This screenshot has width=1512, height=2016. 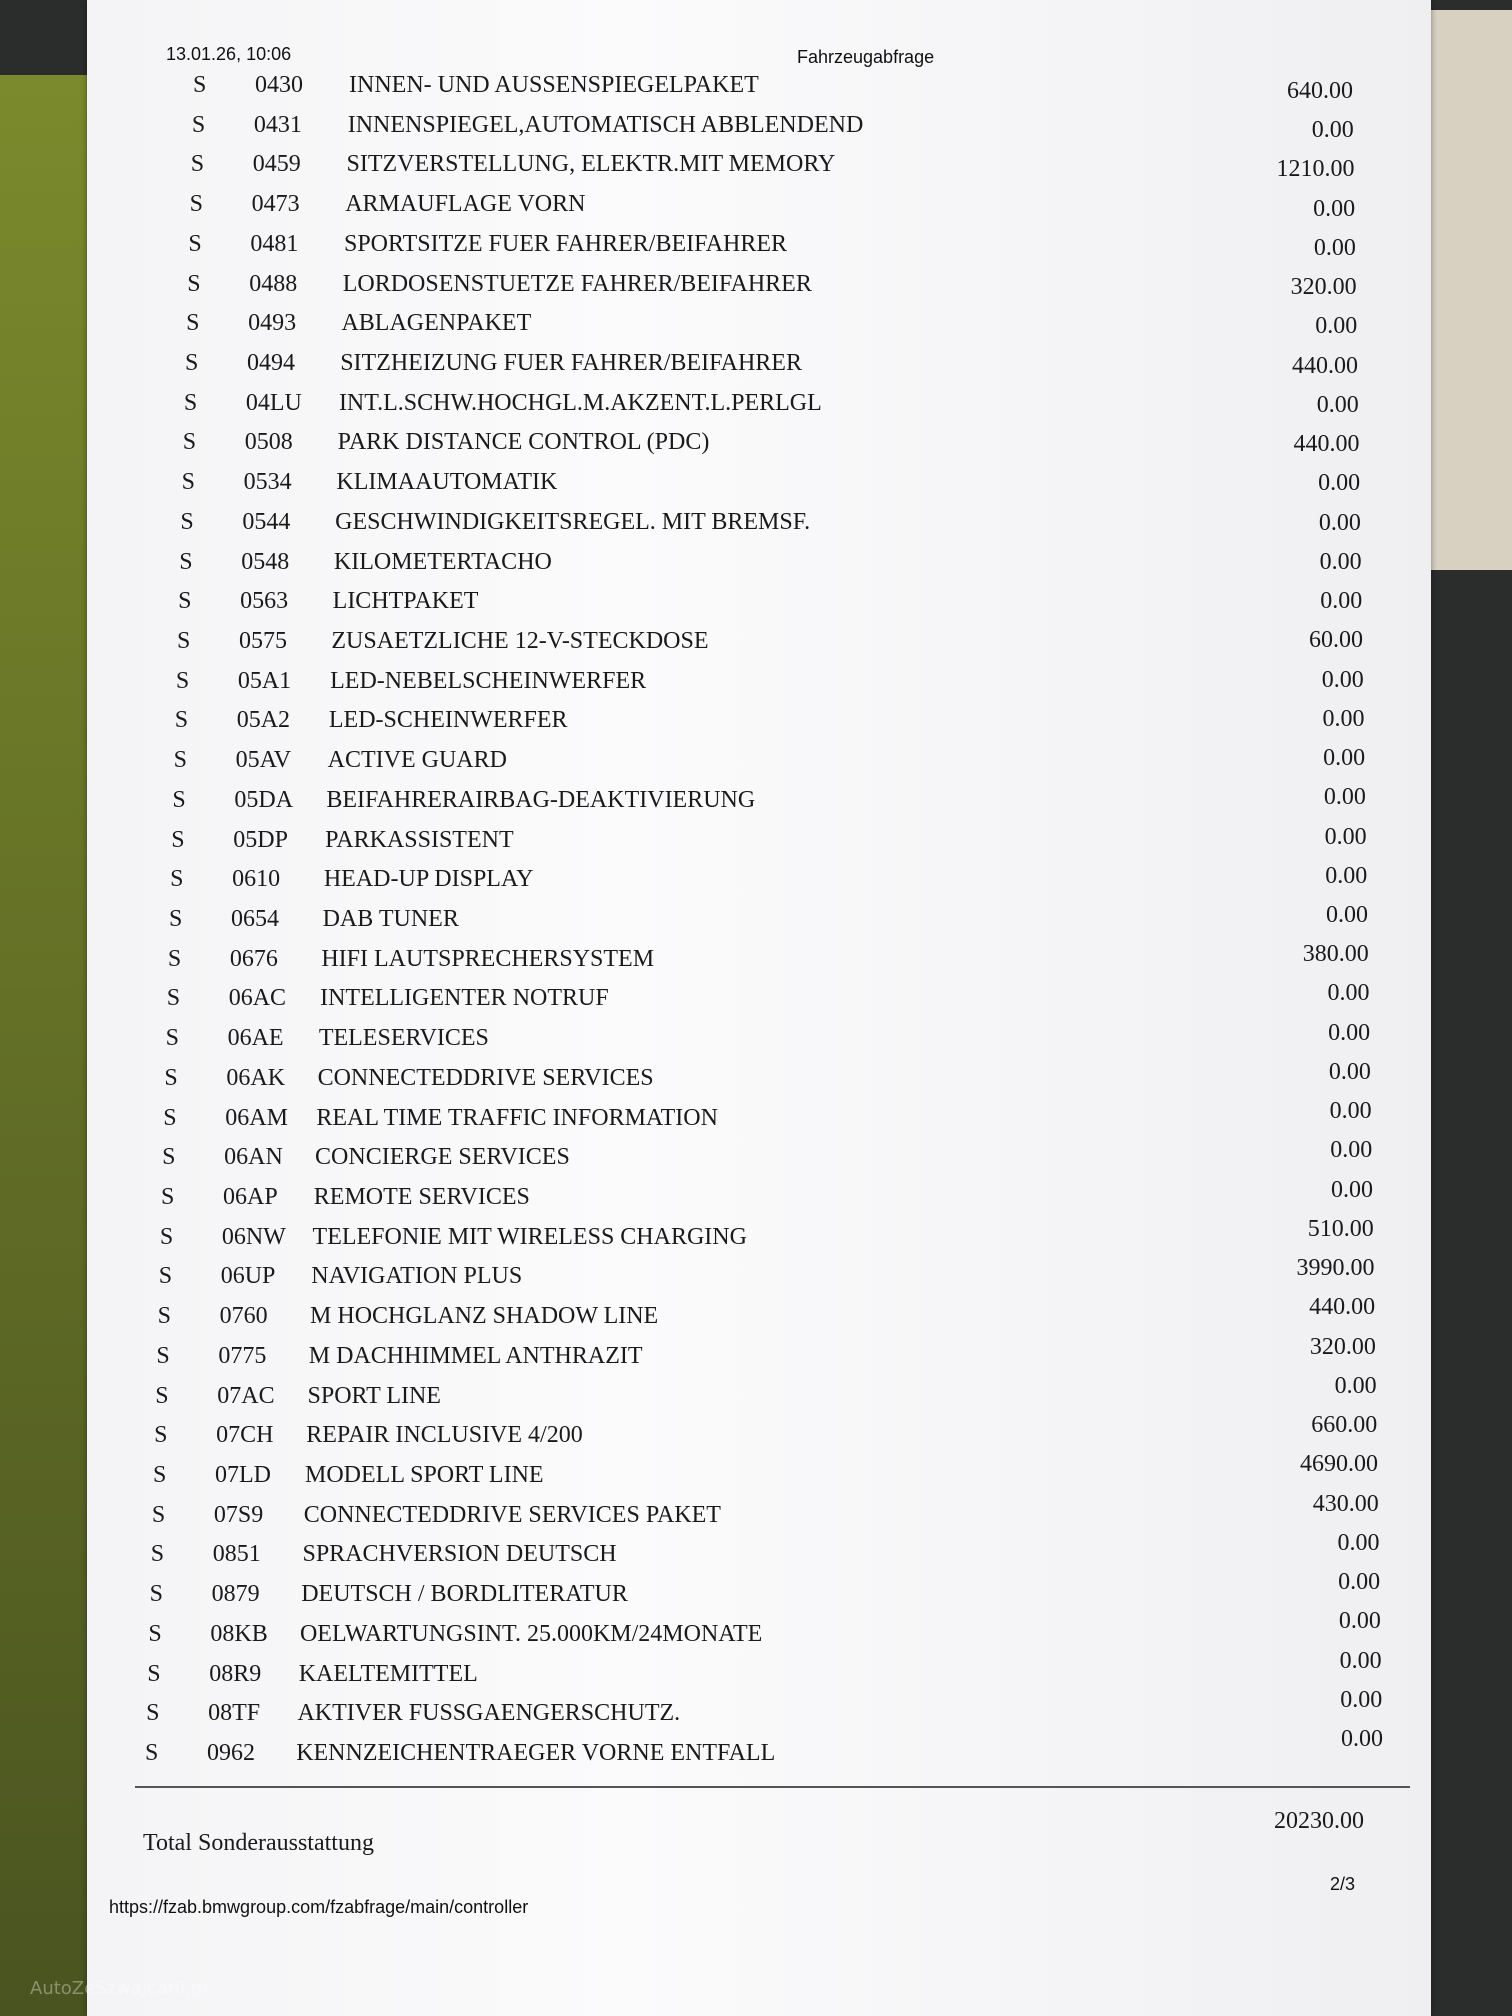 I want to click on option-code: 0534, so click(x=267, y=482).